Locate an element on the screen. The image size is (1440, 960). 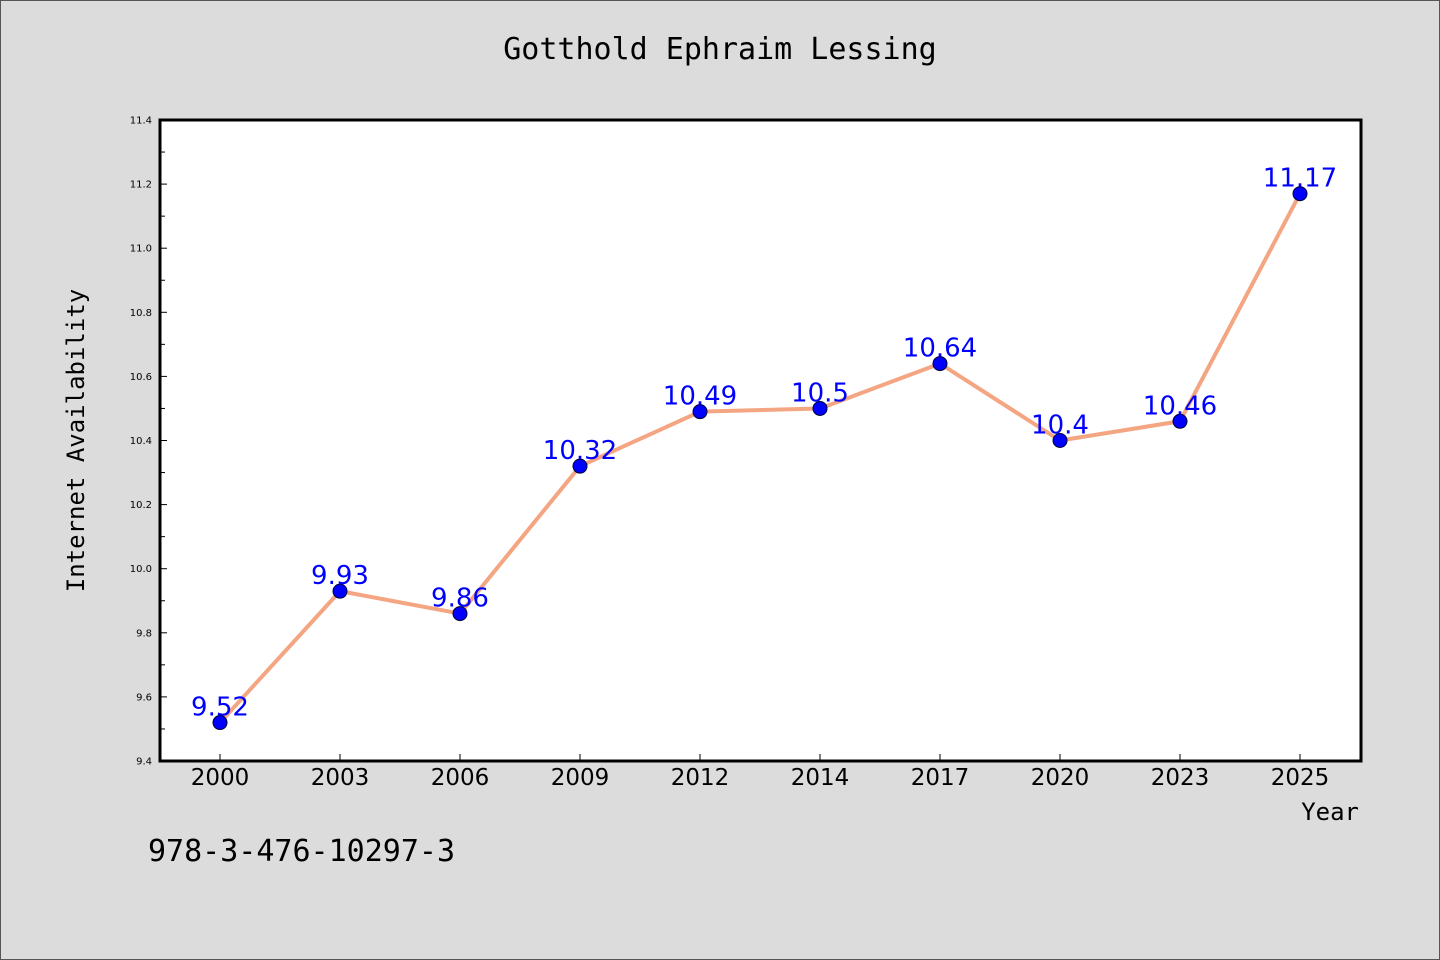
isbn-code: 978-3-476-10297-3 is located at coordinates (302, 851).